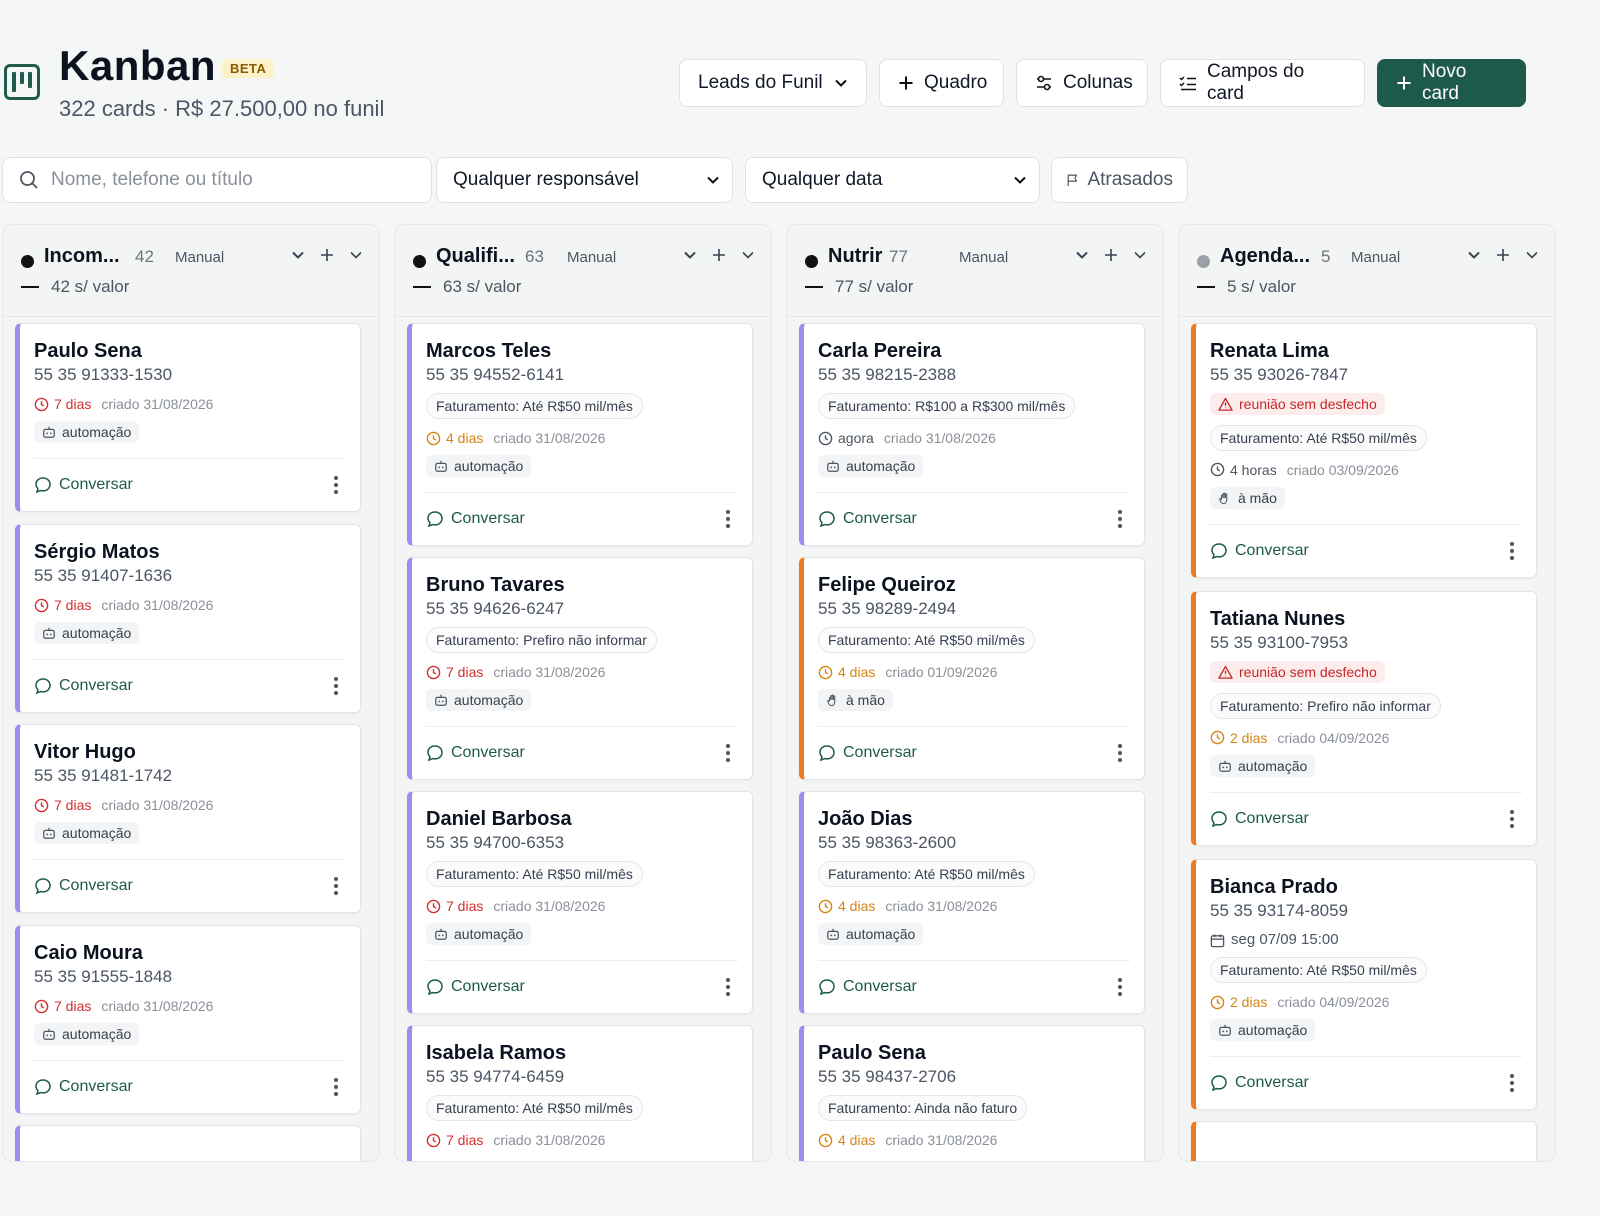  Describe the element at coordinates (857, 672) in the screenshot. I see `lead-age: 4 dias` at that location.